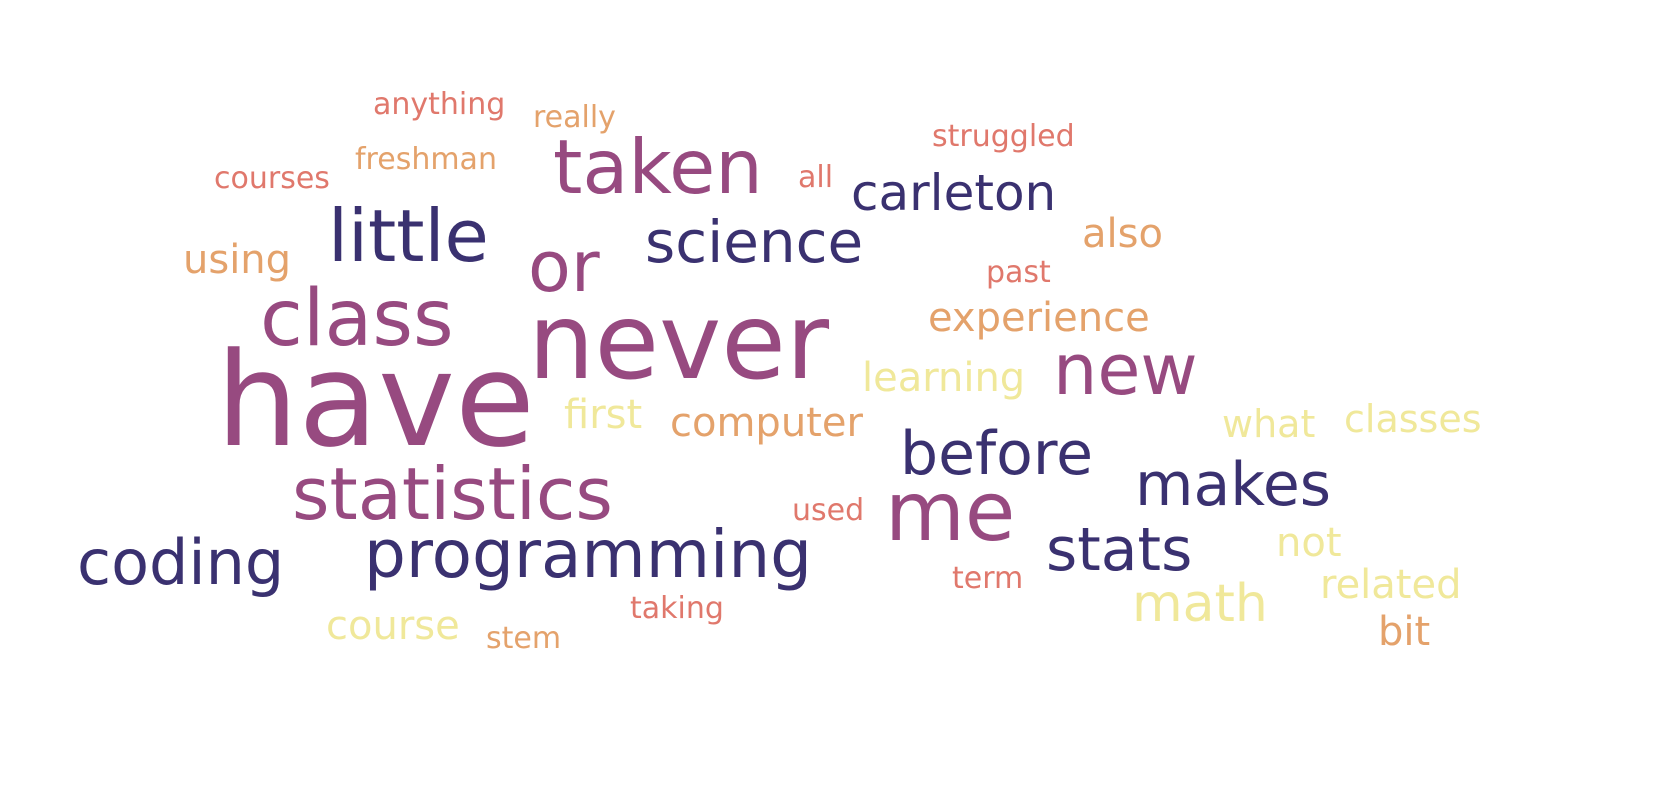  Describe the element at coordinates (393, 626) in the screenshot. I see `word-course: course` at that location.